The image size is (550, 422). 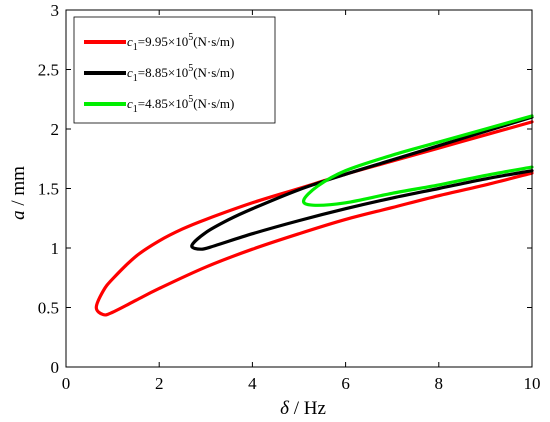 I want to click on x-tick-label: 4, so click(x=252, y=383).